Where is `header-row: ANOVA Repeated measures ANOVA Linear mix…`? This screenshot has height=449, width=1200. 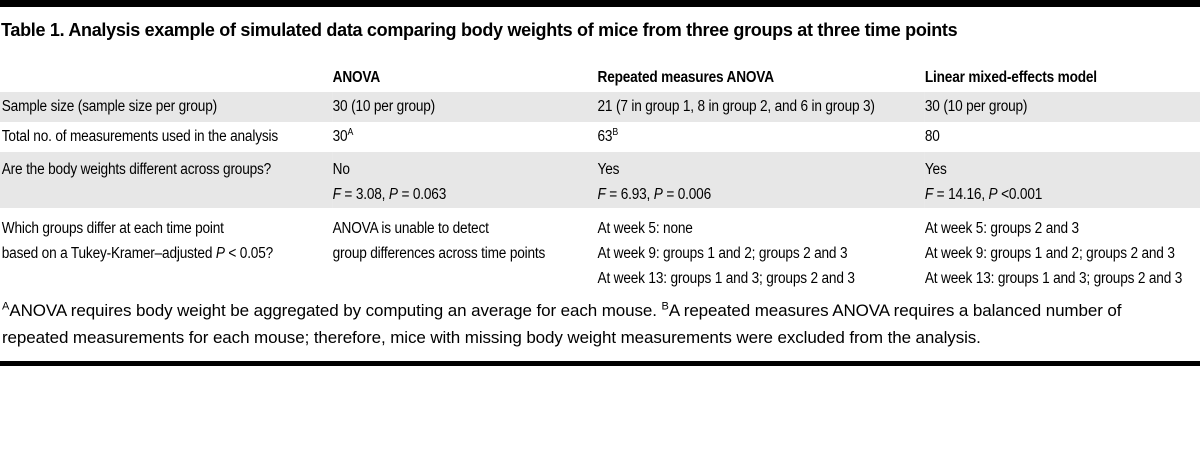 header-row: ANOVA Repeated measures ANOVA Linear mix… is located at coordinates (600, 79).